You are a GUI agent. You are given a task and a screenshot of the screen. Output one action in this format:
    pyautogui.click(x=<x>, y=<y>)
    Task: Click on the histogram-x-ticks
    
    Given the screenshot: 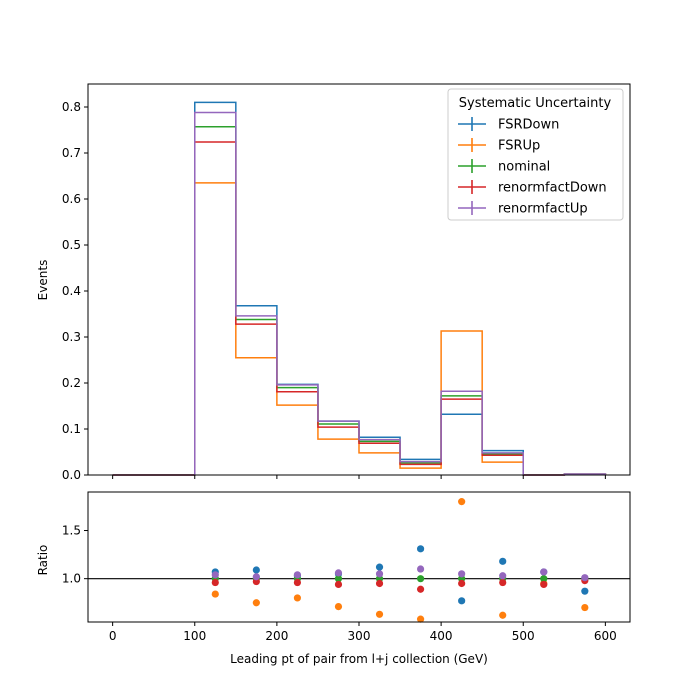 What is the action you would take?
    pyautogui.click(x=359, y=477)
    